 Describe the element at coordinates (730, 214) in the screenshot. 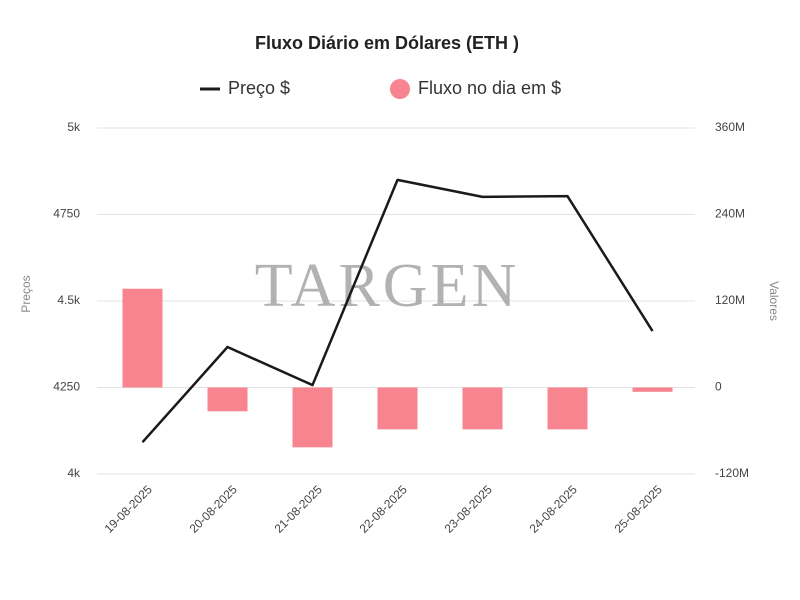

I see `y2-tick-label: 240M` at that location.